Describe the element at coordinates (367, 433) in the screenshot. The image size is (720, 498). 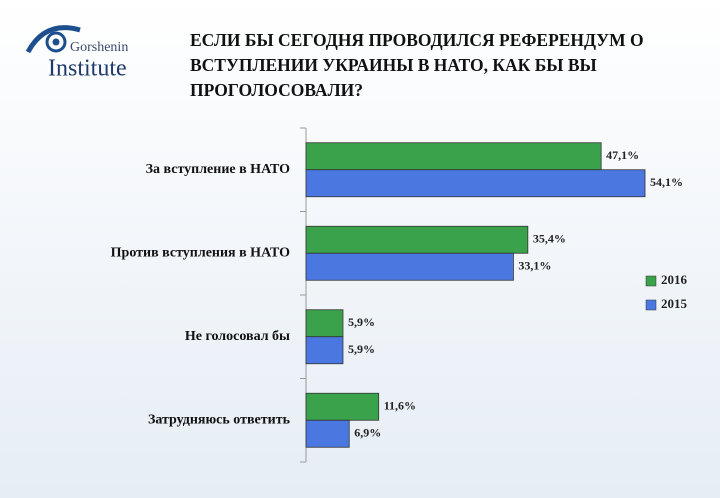
I see `value-label: 6,9%` at that location.